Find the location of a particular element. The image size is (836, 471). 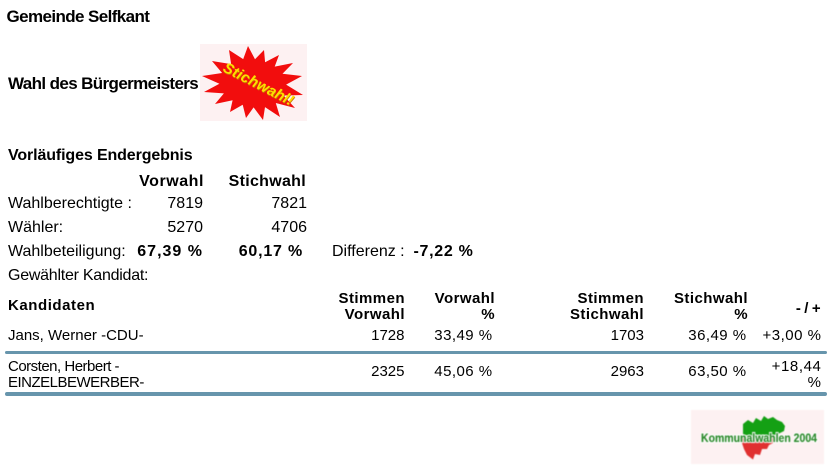

svg-text: Kommunalwahlen 2004 is located at coordinates (759, 438).